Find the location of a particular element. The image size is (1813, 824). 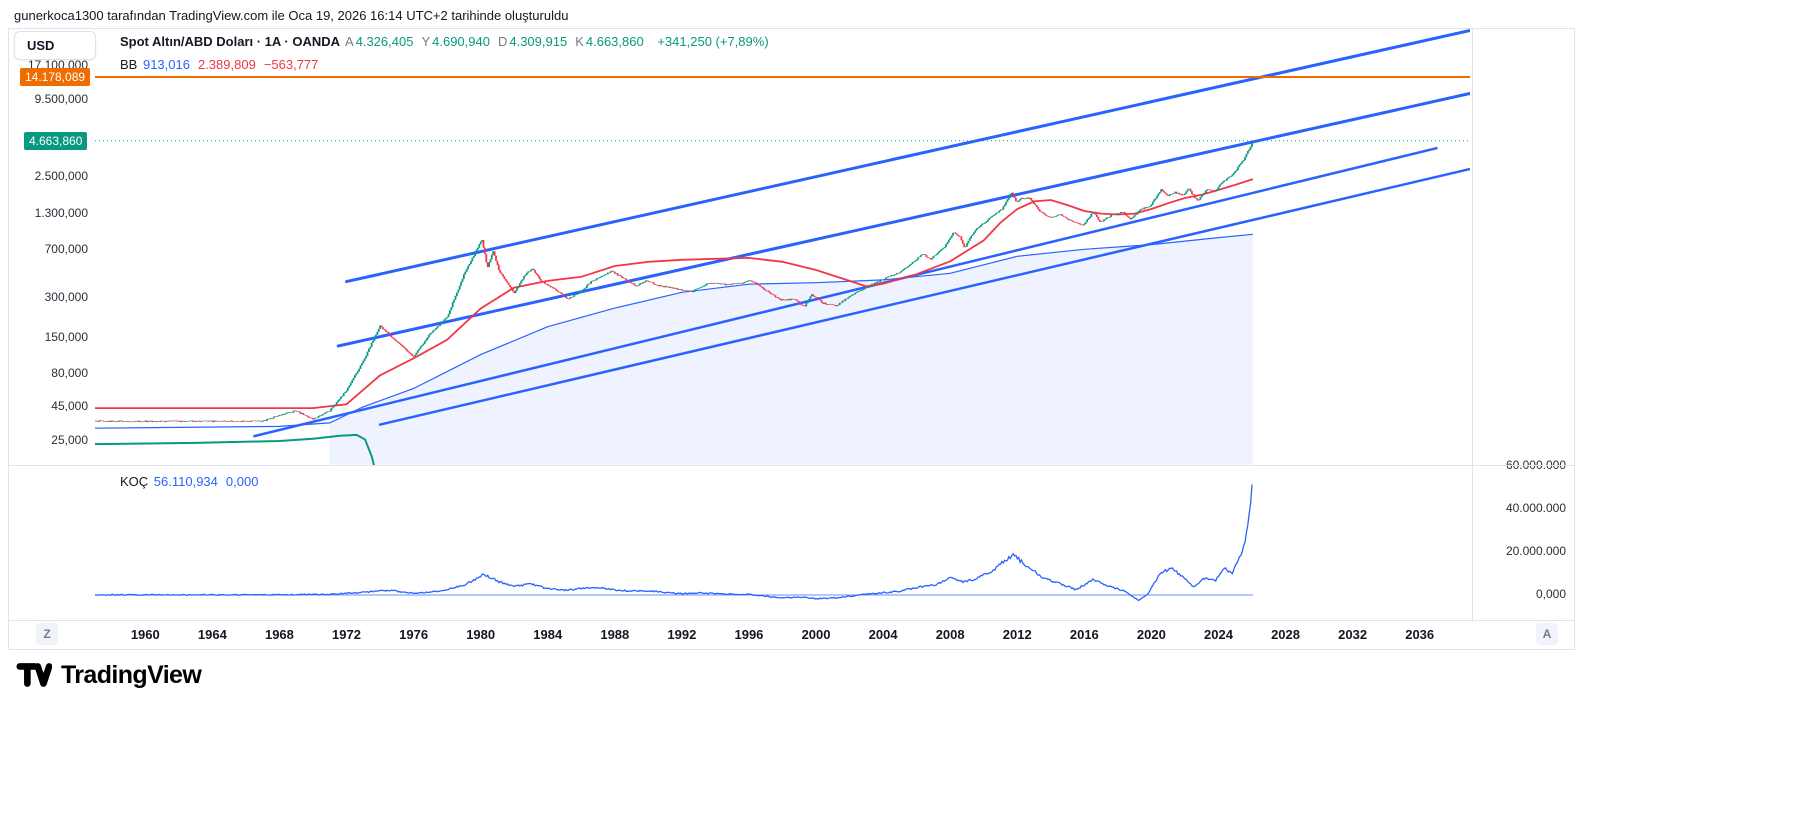

price-axis-label: 1.300,000 is located at coordinates (61, 213).